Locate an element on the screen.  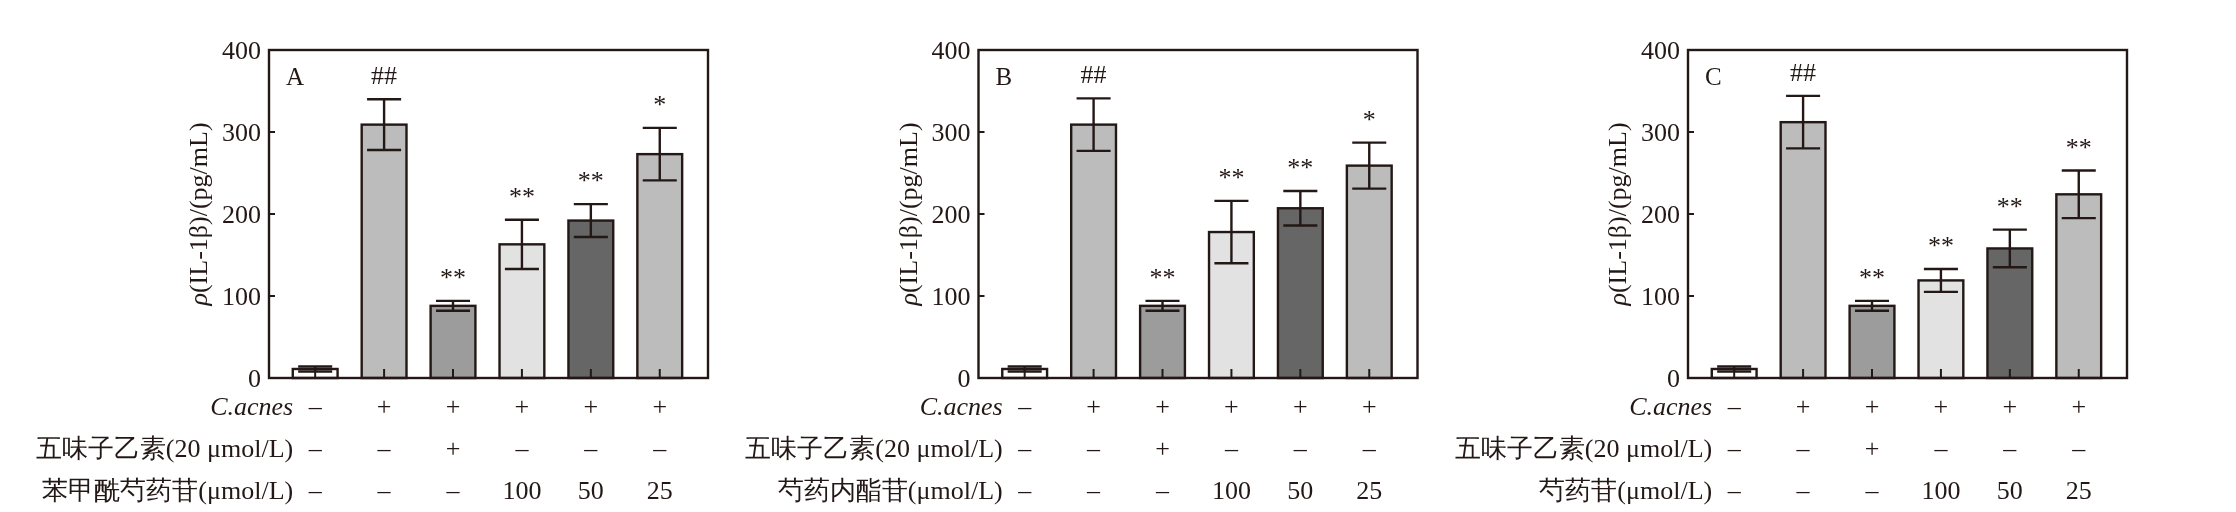
annotation: A is located at coordinates (295, 76).